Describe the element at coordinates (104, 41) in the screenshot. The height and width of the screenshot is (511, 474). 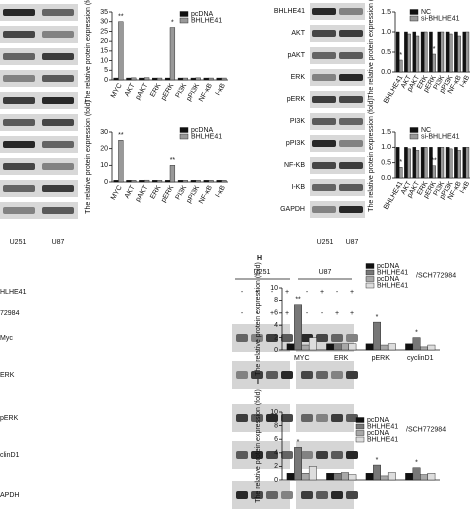
I see `y-tick-label: 20` at that location.